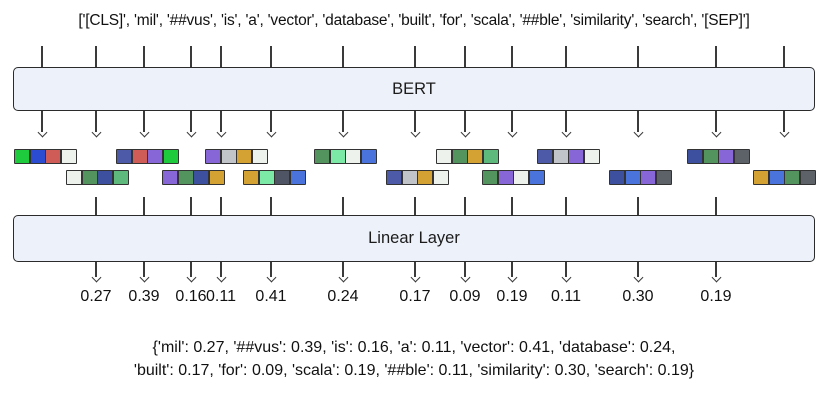  I want to click on linear-layer-label: Linear Layer, so click(414, 238).